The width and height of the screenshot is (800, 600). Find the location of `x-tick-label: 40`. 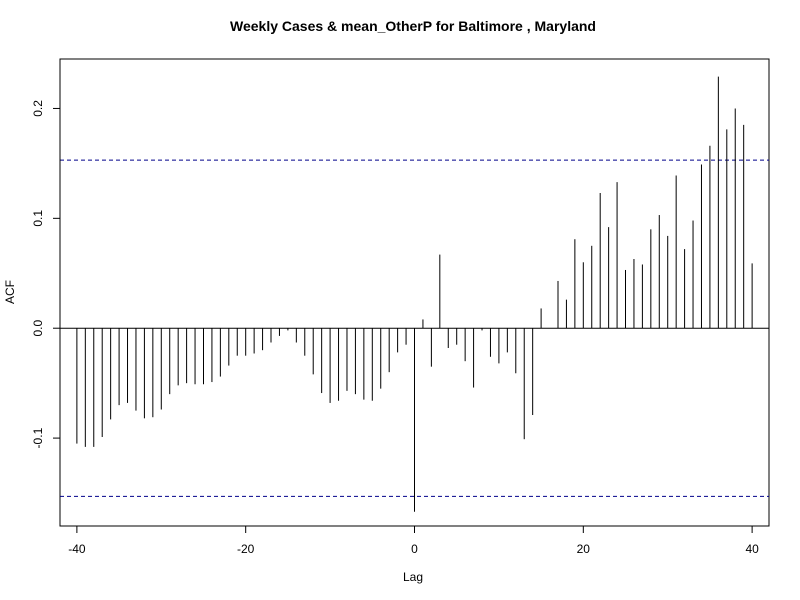

x-tick-label: 40 is located at coordinates (752, 549).